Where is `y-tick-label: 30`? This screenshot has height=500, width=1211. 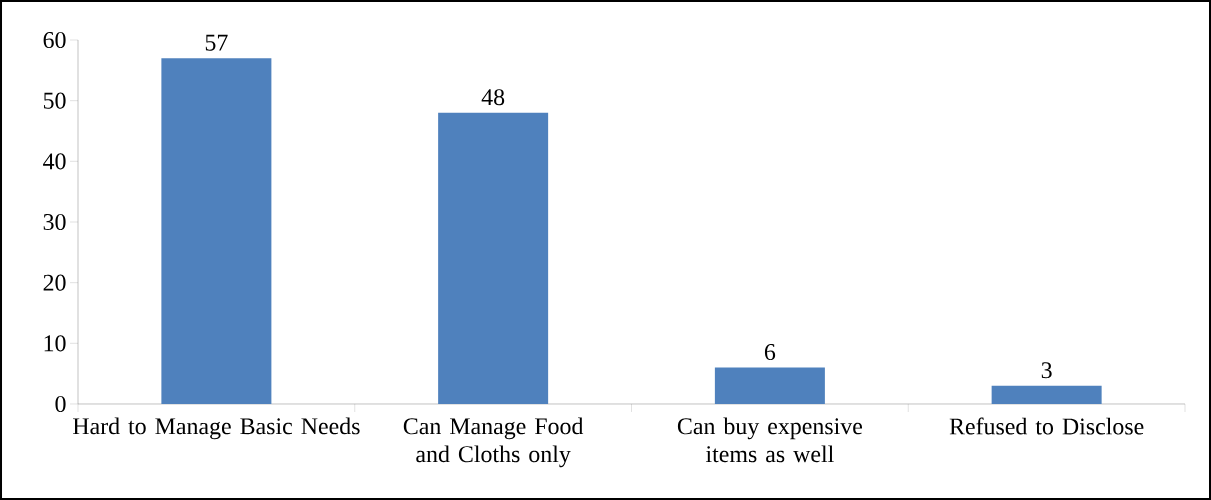
y-tick-label: 30 is located at coordinates (54, 222).